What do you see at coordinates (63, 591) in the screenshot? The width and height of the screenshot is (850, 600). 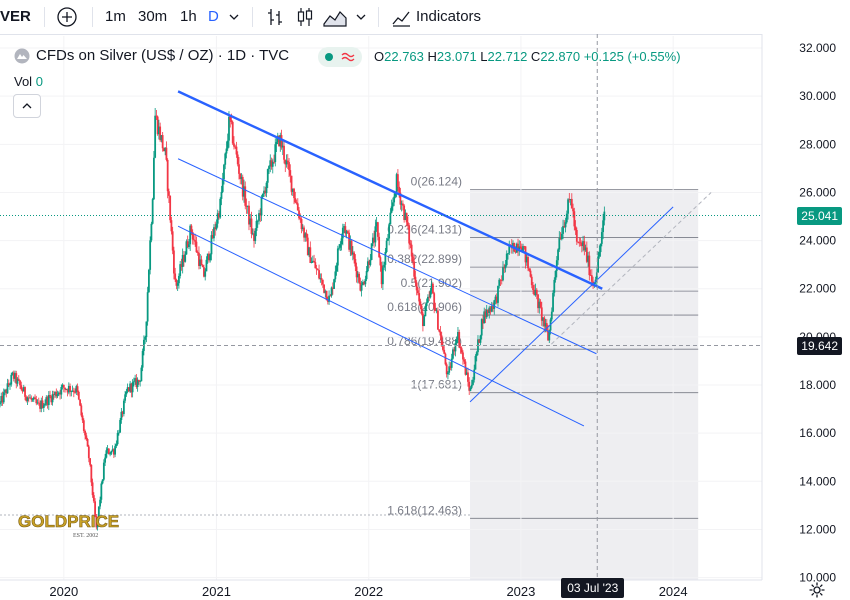 I see `x-tick-label: 2020` at bounding box center [63, 591].